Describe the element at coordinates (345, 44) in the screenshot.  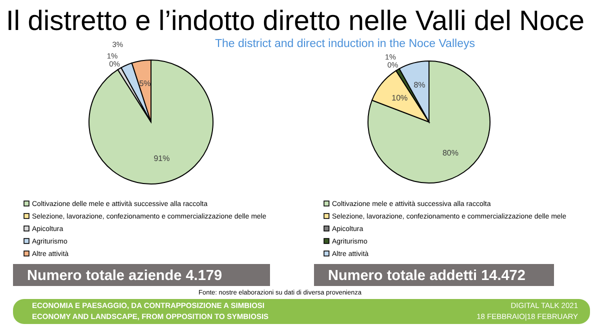
I see `text: The district and direct induction in the Noce Valleys` at that location.